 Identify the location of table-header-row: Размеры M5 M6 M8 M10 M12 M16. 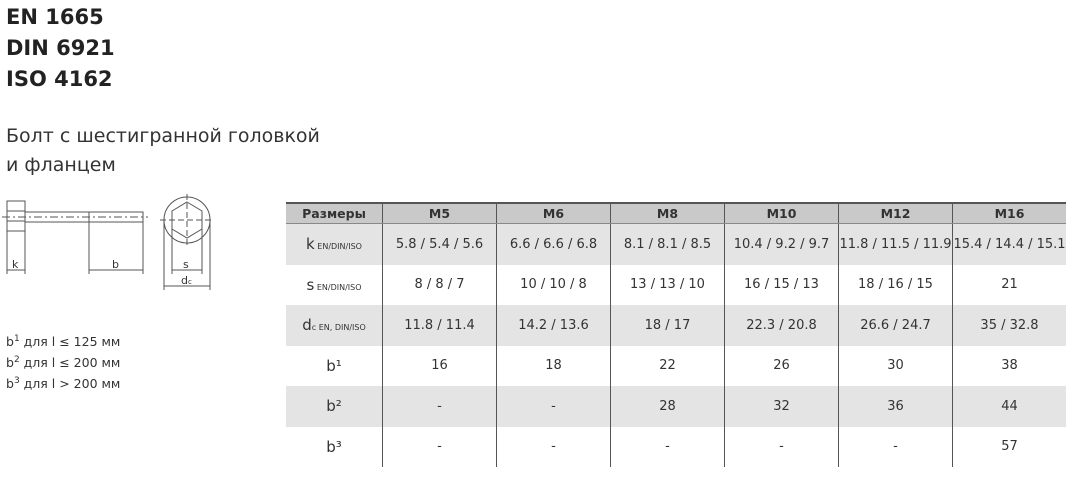
(676, 213).